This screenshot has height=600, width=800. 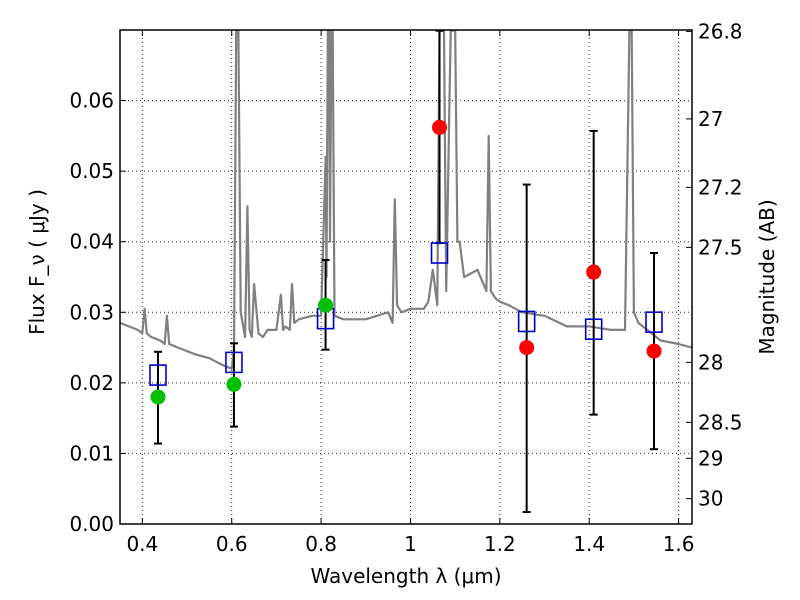 What do you see at coordinates (91, 453) in the screenshot?
I see `y-tick-label: 0.01` at bounding box center [91, 453].